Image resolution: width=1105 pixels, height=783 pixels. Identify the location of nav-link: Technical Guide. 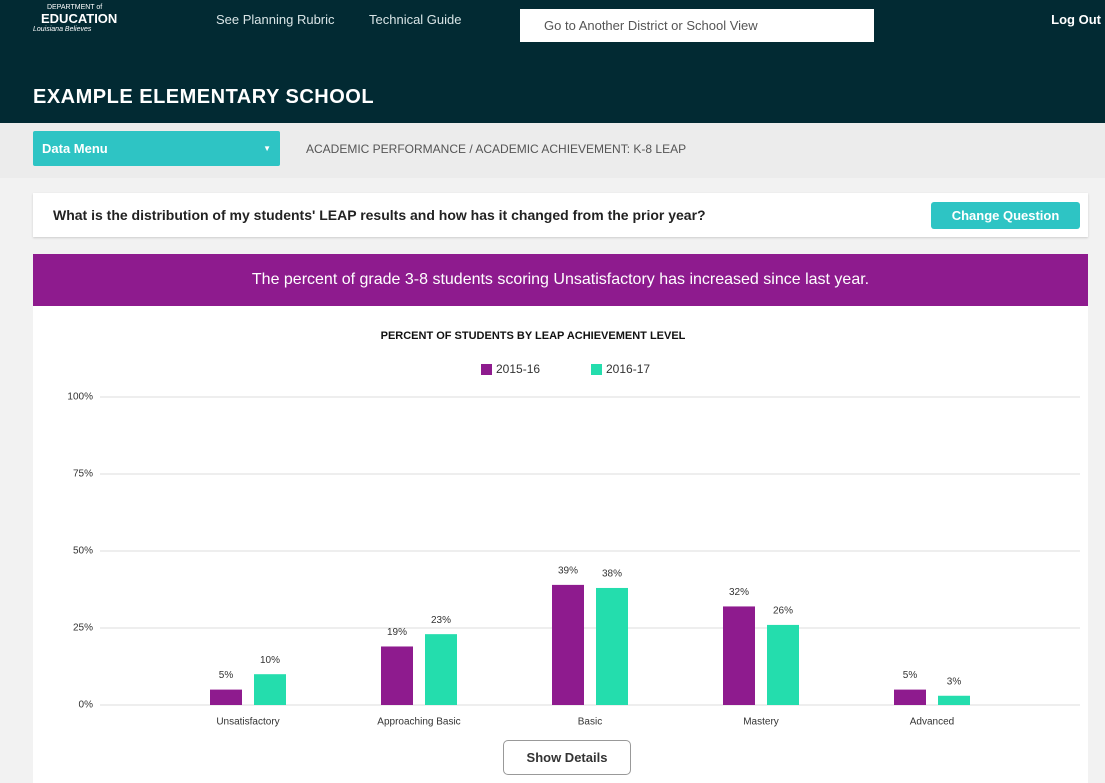
(415, 19).